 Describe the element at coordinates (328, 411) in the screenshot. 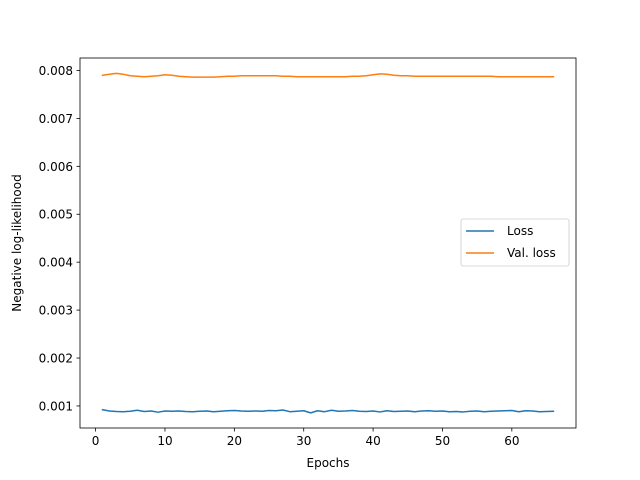

I see `series-line-loss` at that location.